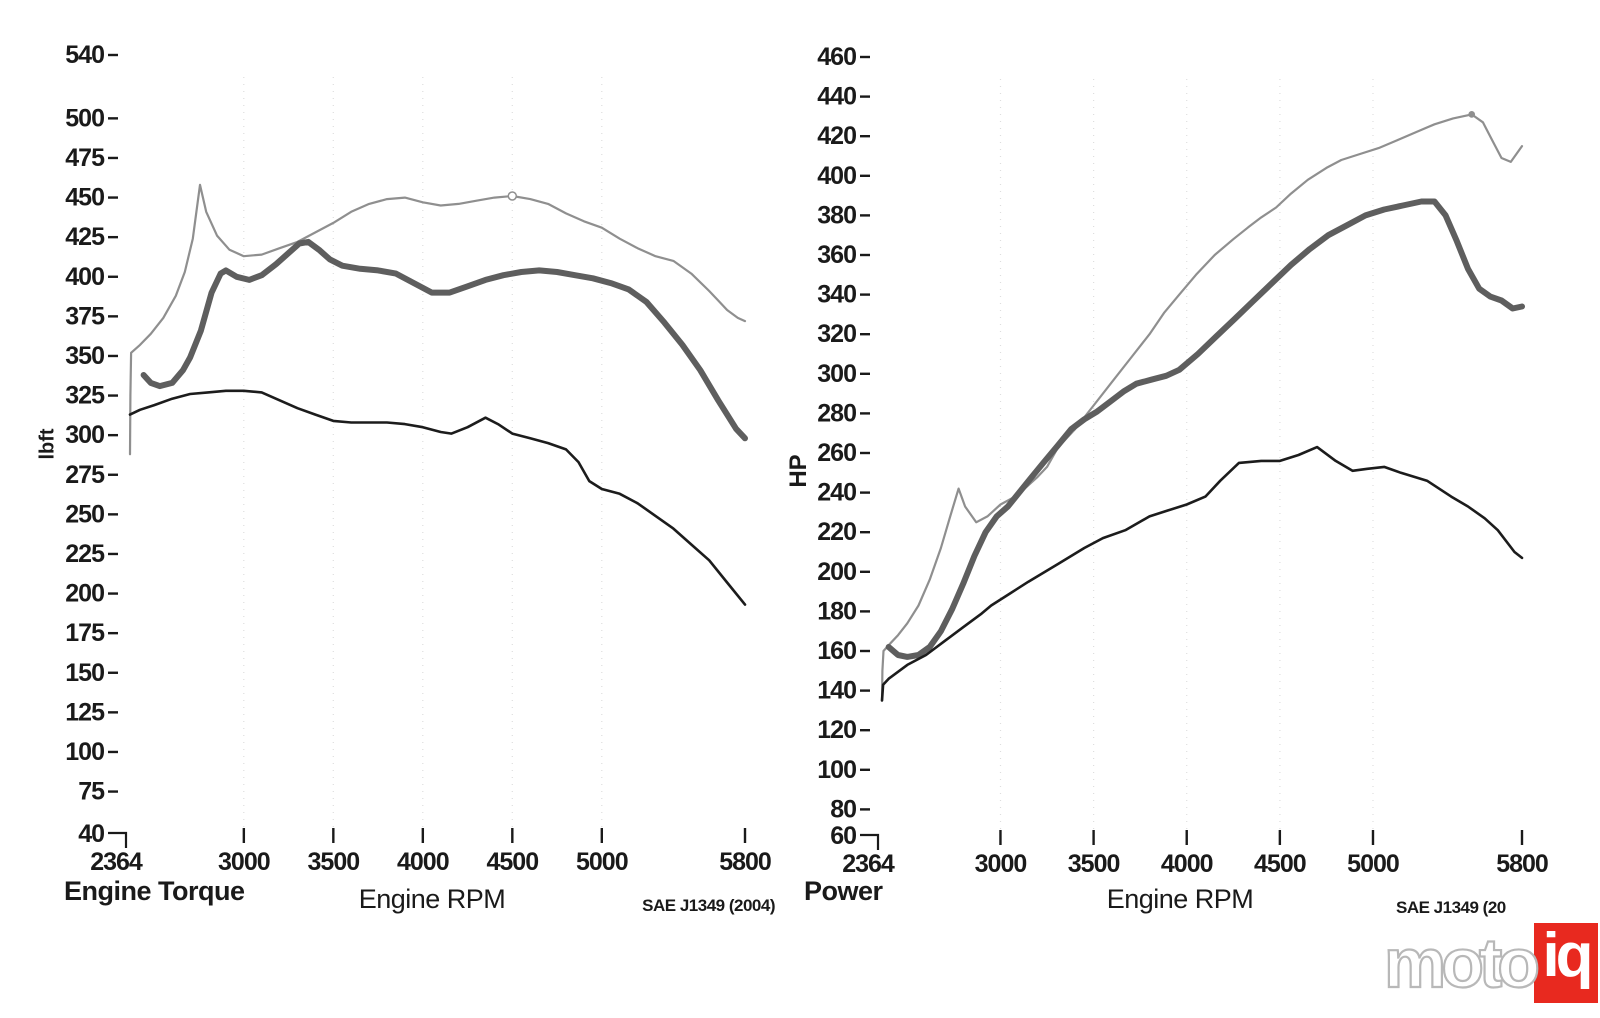 The width and height of the screenshot is (1600, 1018). I want to click on torque-chart-title: Engine Torque, so click(154, 891).